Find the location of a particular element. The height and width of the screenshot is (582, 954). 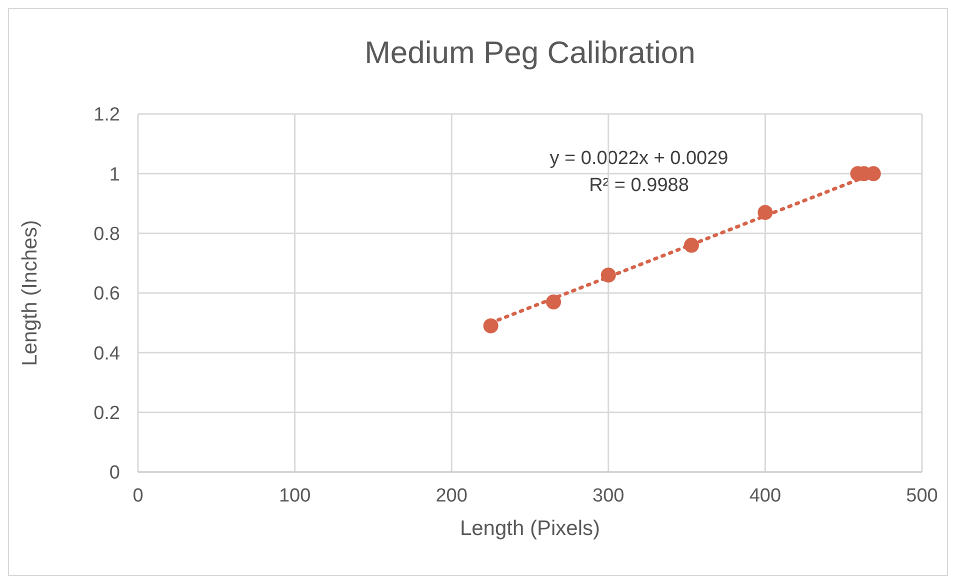

x-tick-label: 200 is located at coordinates (452, 495).